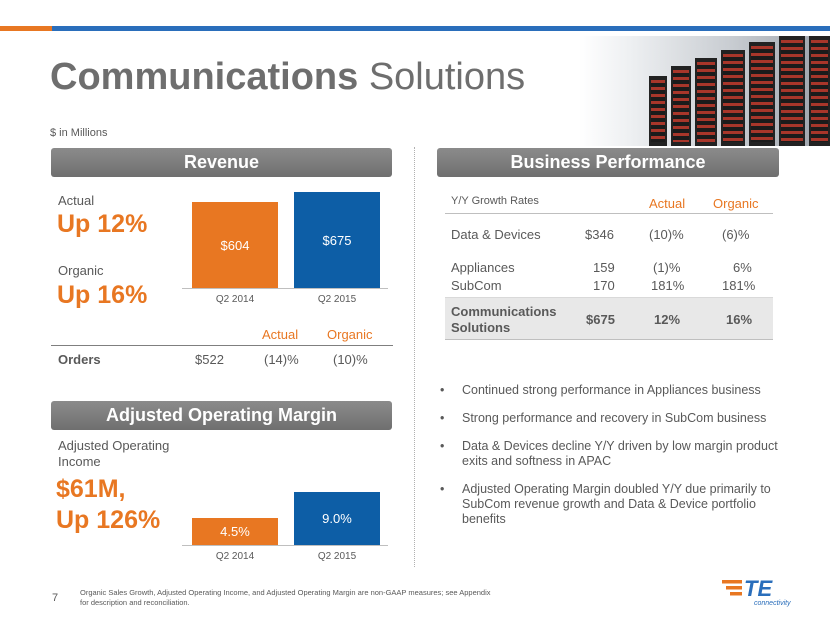  What do you see at coordinates (79, 359) in the screenshot?
I see `orders-label: Orders` at bounding box center [79, 359].